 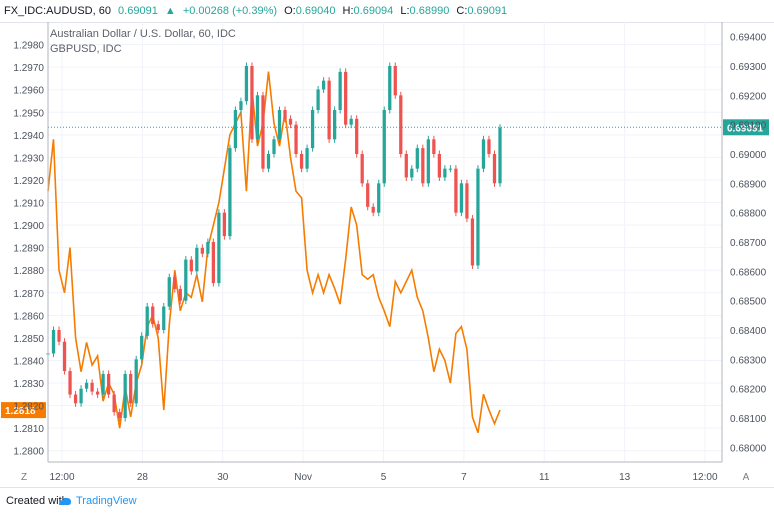 What do you see at coordinates (28, 249) in the screenshot?
I see `left-tick-label: 1.2890` at bounding box center [28, 249].